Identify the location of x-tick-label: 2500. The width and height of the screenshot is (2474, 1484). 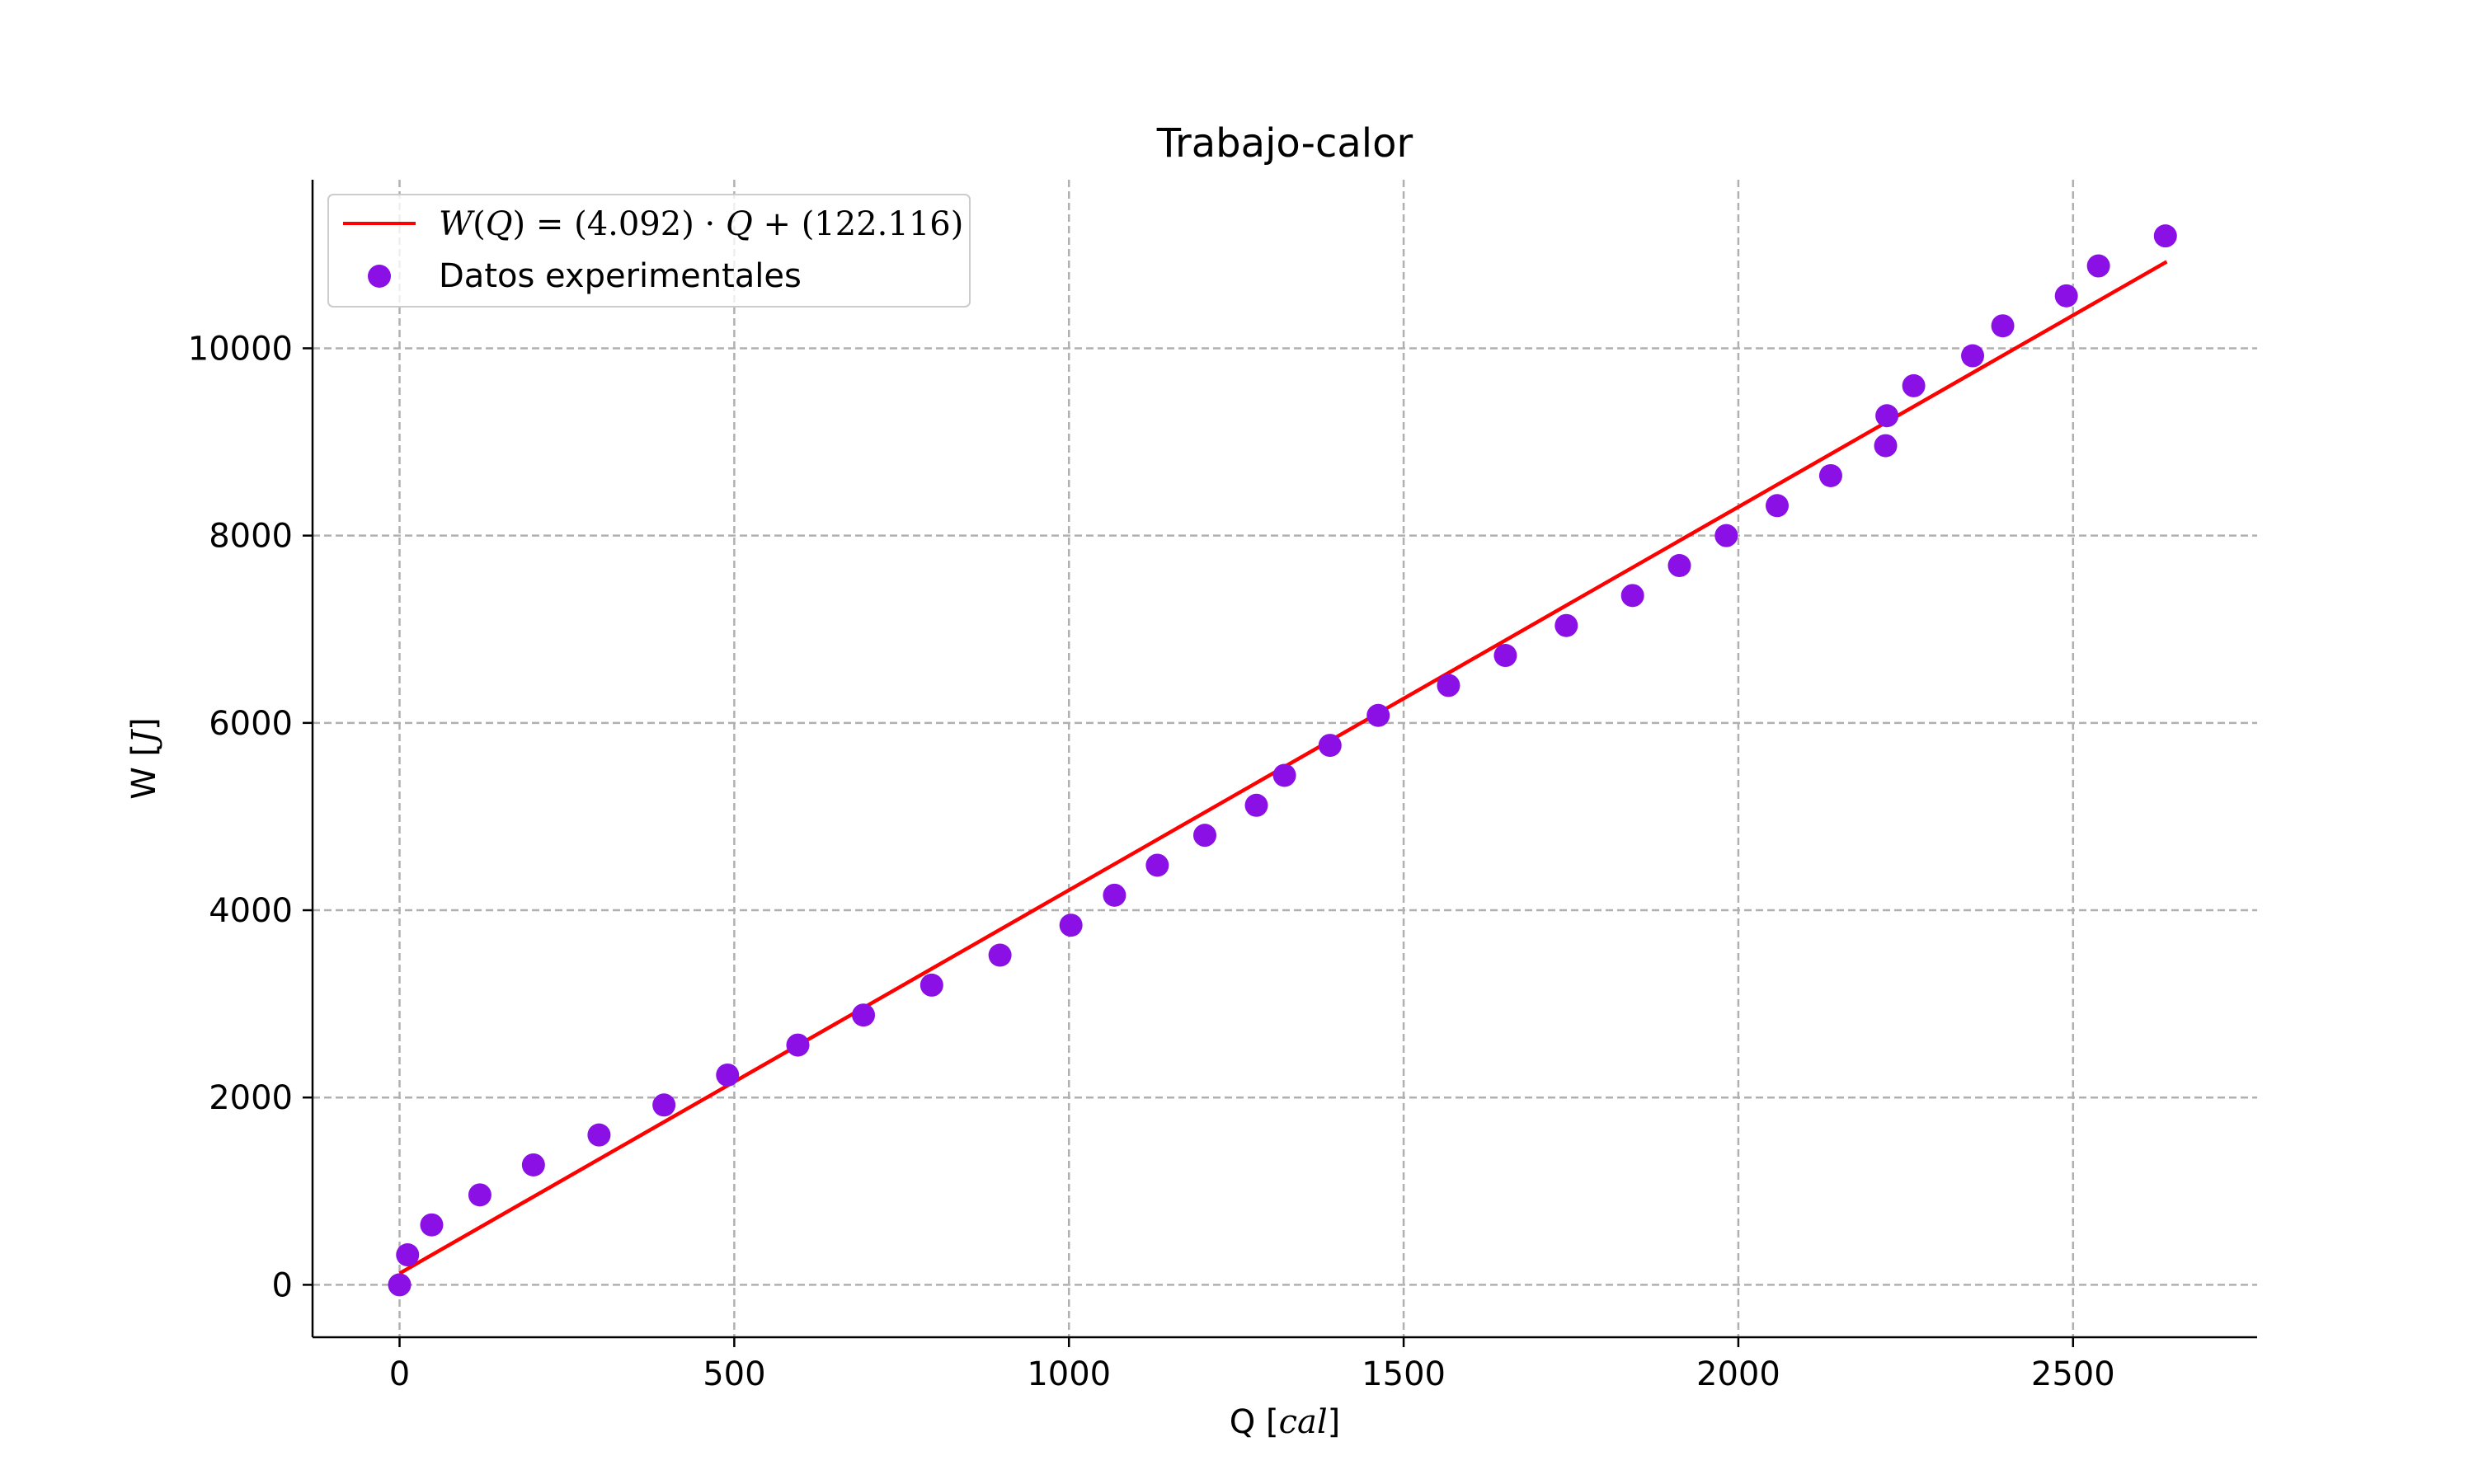
(2073, 1374).